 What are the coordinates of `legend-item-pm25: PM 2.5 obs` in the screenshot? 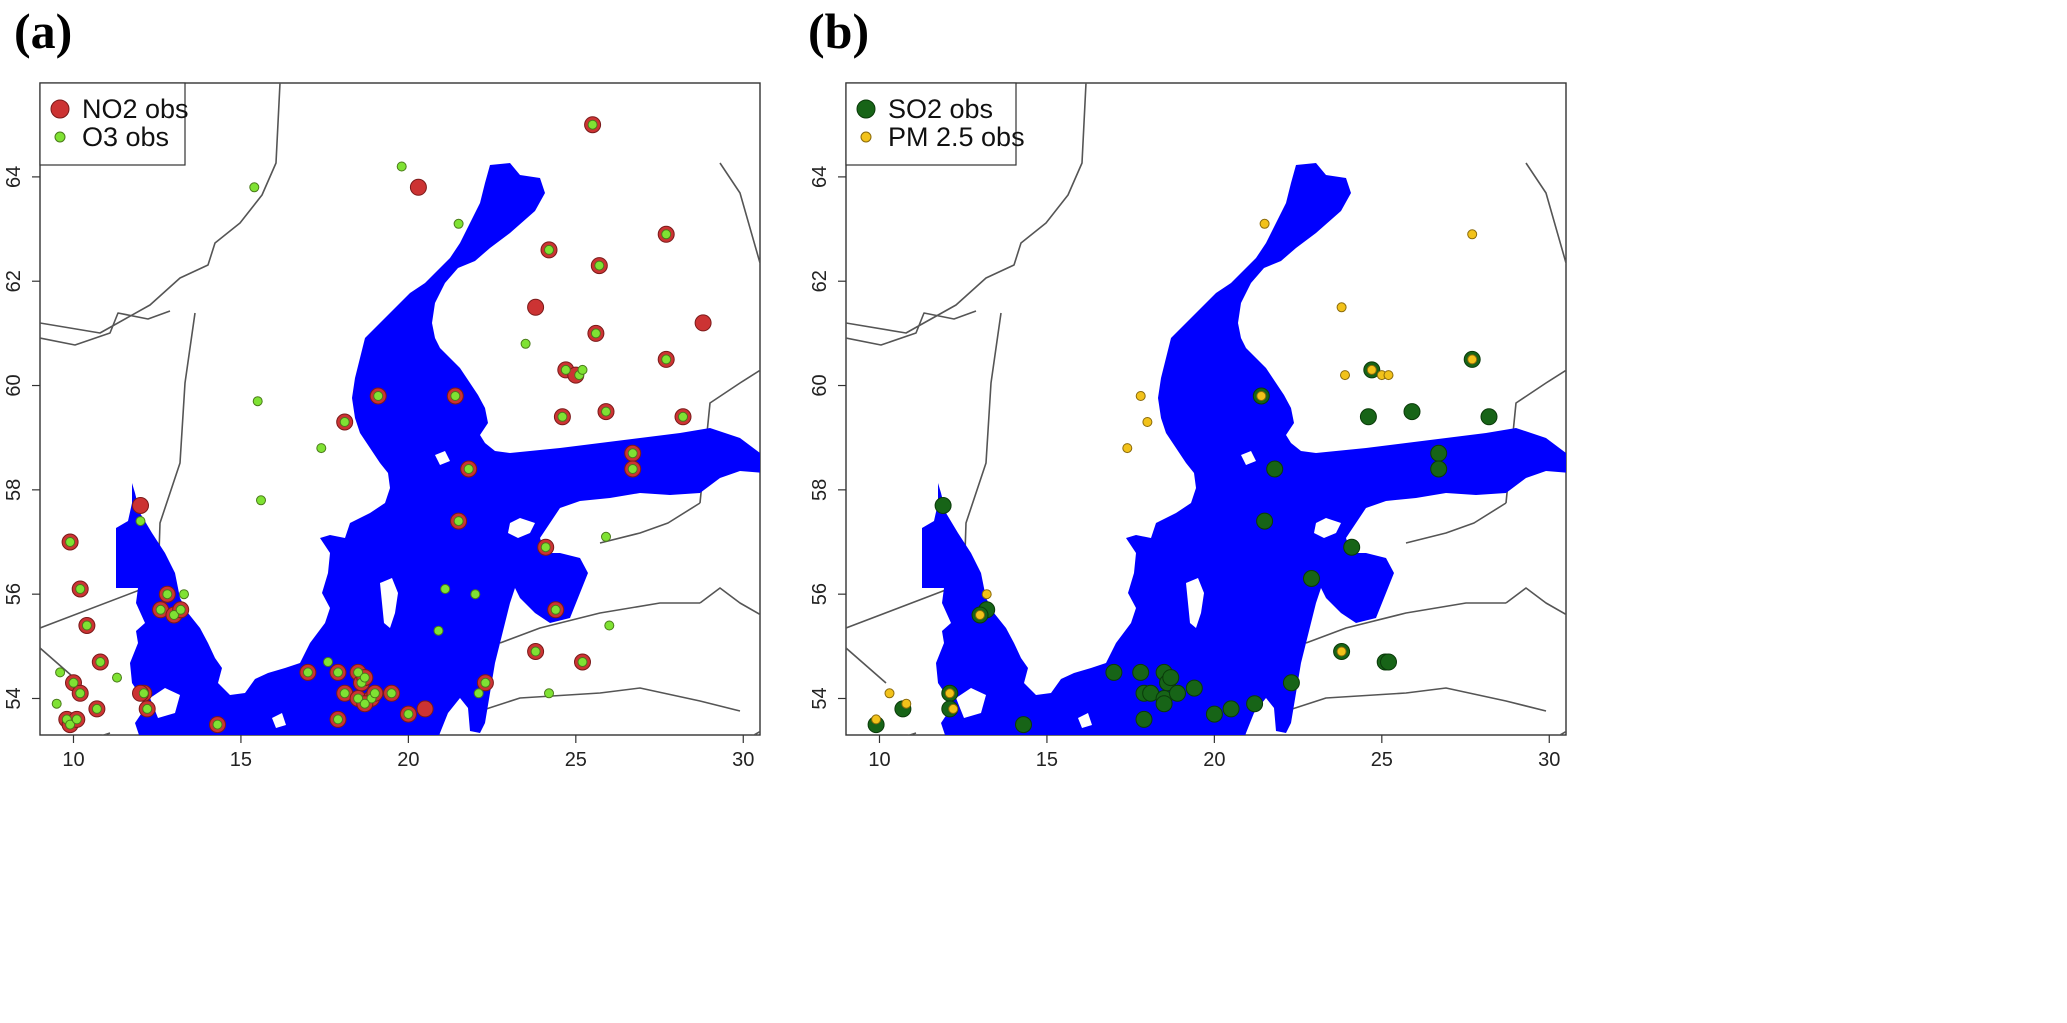 It's located at (956, 137).